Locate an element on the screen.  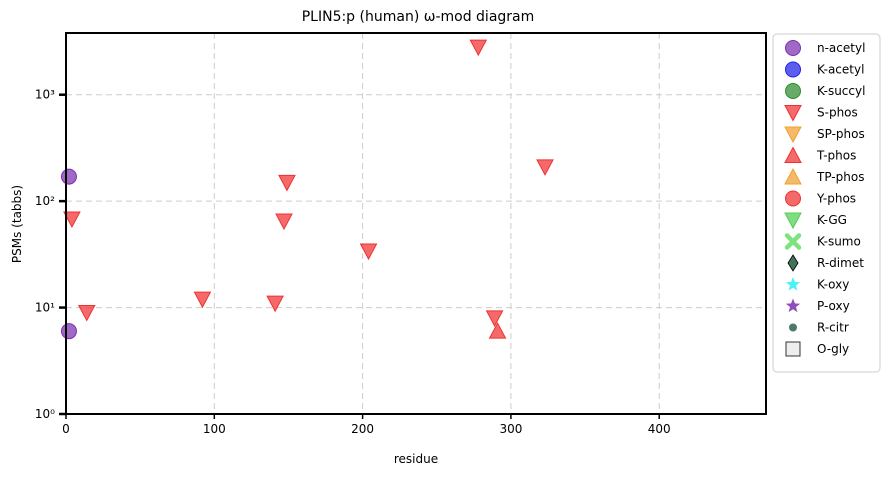
legend-label-T-phos: T-phos is located at coordinates (836, 156).